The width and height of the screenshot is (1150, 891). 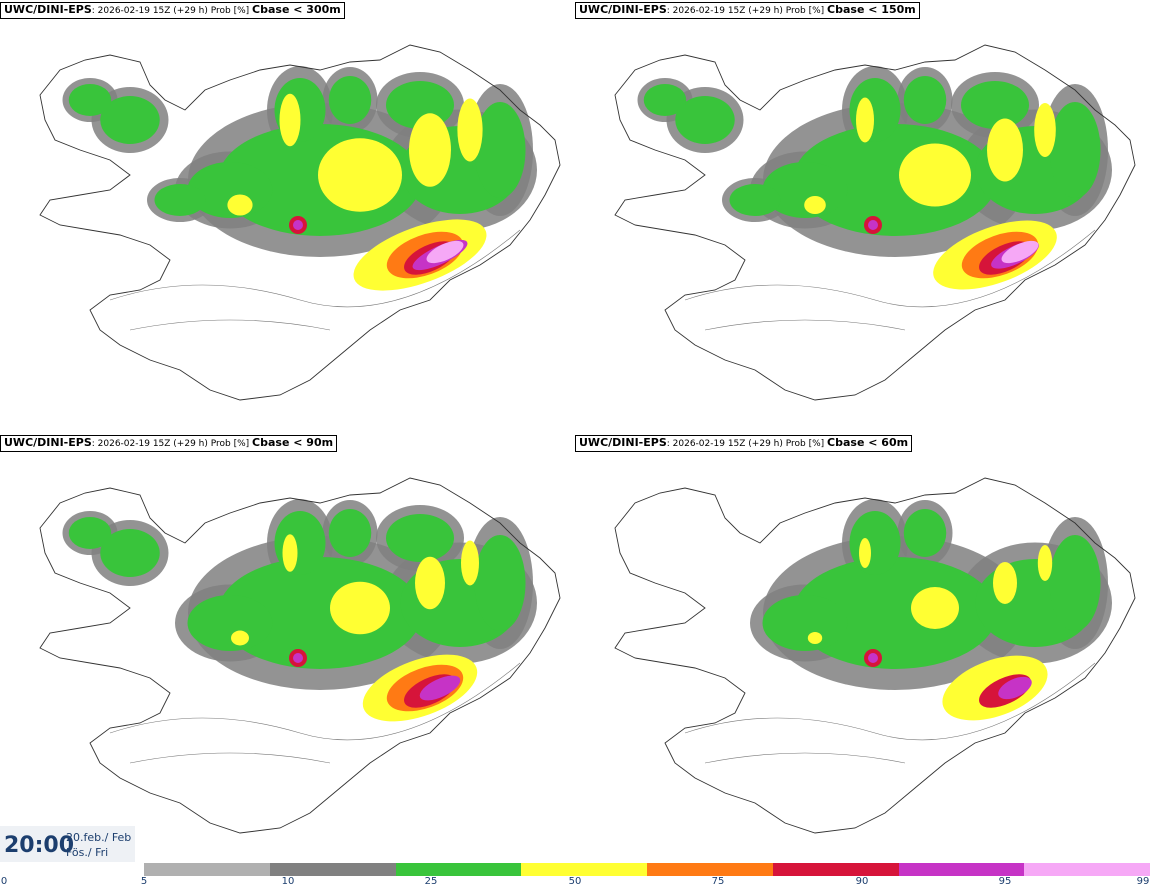 What do you see at coordinates (4, 881) in the screenshot?
I see `colorbar-tick-label: 0` at bounding box center [4, 881].